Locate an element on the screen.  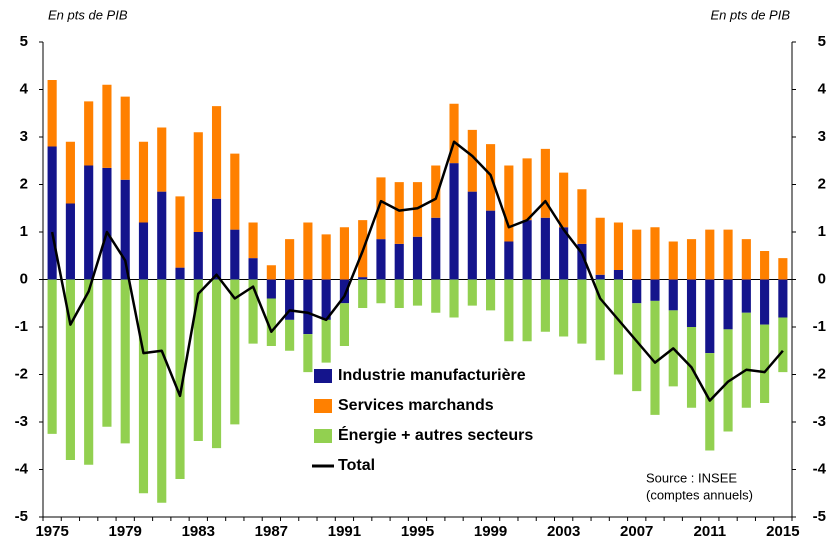
legend-swatch is located at coordinates (323, 376).